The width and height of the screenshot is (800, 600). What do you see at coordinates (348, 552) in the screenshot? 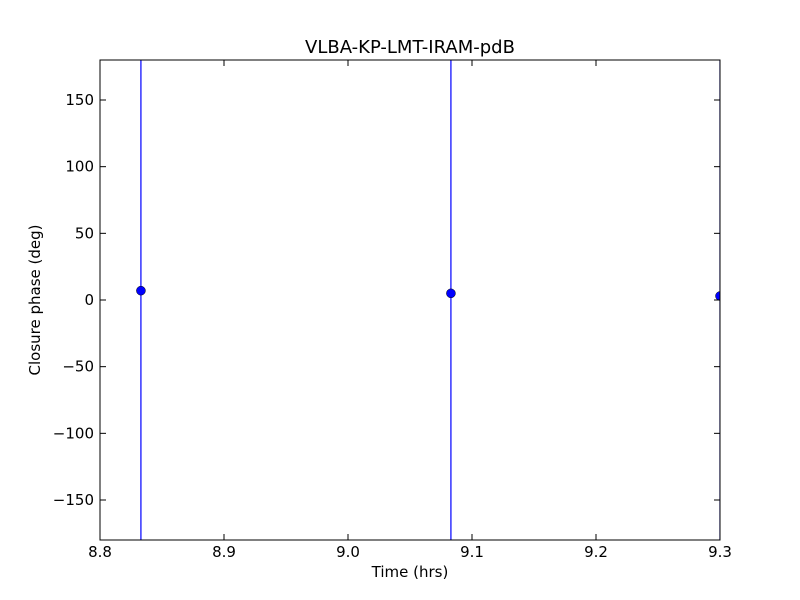
I see `x-tick-label: 9.0` at bounding box center [348, 552].